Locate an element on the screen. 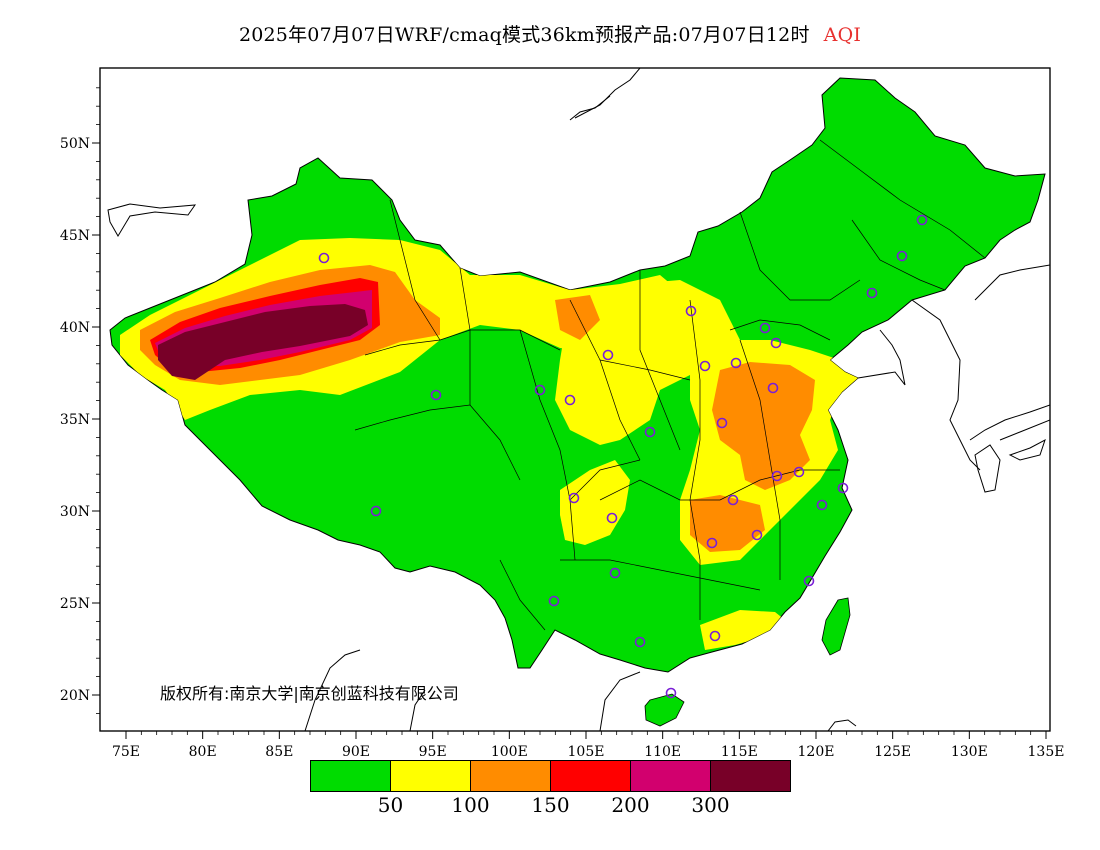  zone-moderate-south is located at coordinates (742, 630).